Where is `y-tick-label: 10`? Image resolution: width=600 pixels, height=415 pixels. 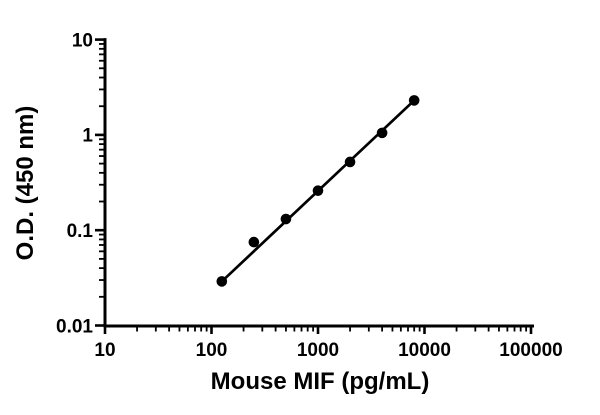
y-tick-label: 10 is located at coordinates (82, 40).